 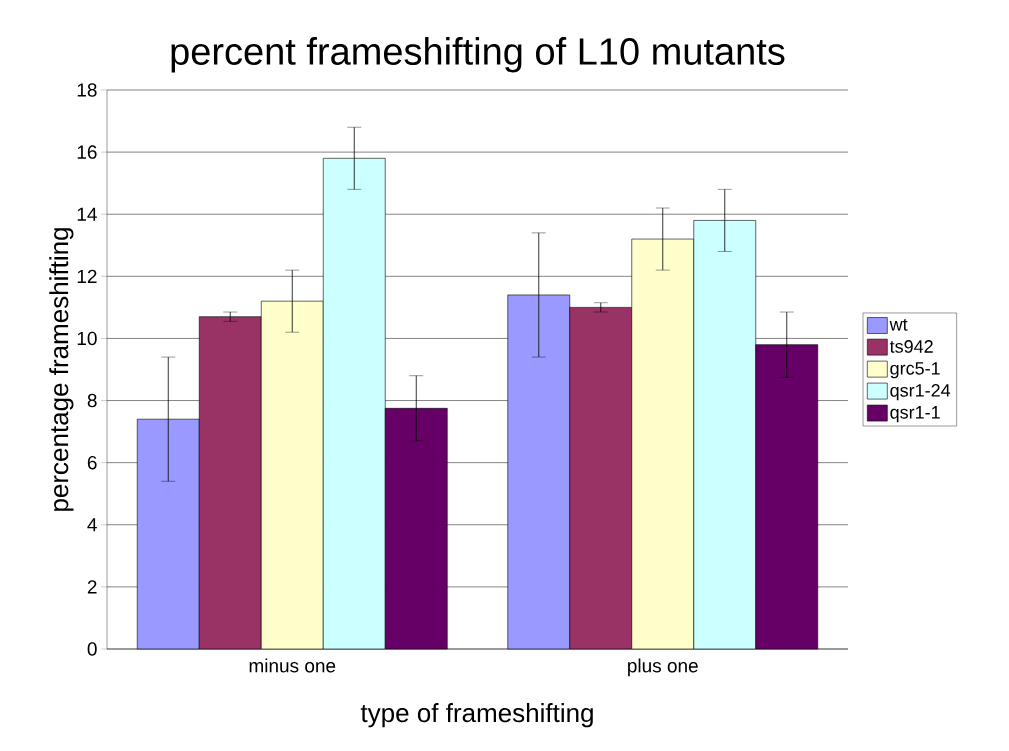 What do you see at coordinates (87, 152) in the screenshot?
I see `y-tick-label: 16` at bounding box center [87, 152].